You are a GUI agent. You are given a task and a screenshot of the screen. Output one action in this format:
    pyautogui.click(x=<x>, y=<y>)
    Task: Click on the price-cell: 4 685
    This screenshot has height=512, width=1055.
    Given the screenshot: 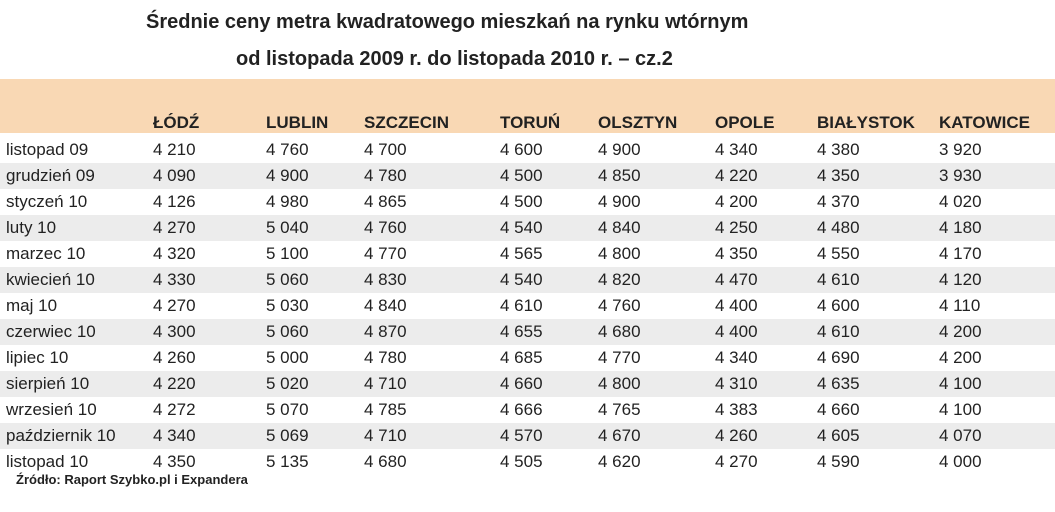 What is the action you would take?
    pyautogui.click(x=521, y=357)
    